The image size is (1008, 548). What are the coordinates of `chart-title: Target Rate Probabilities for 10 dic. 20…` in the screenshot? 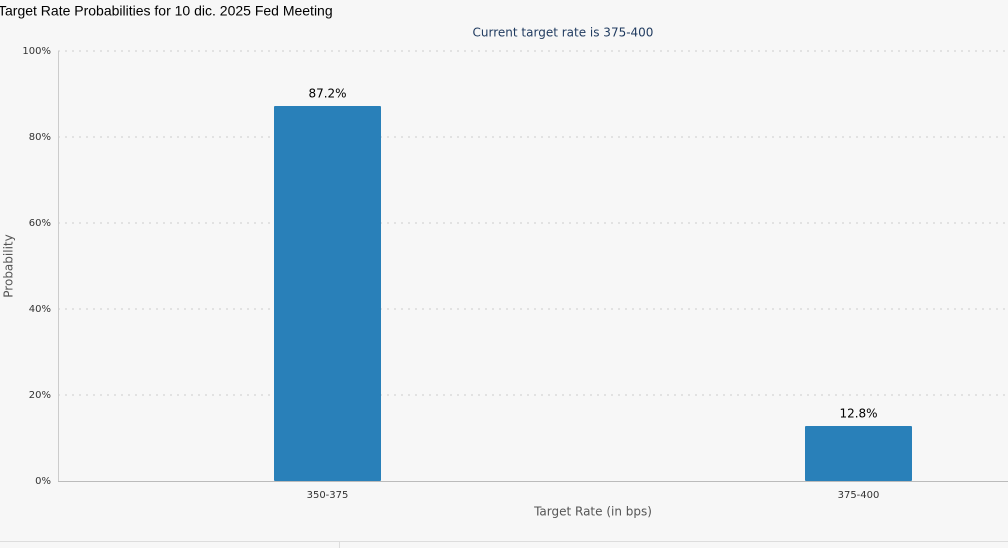 It's located at (166, 11).